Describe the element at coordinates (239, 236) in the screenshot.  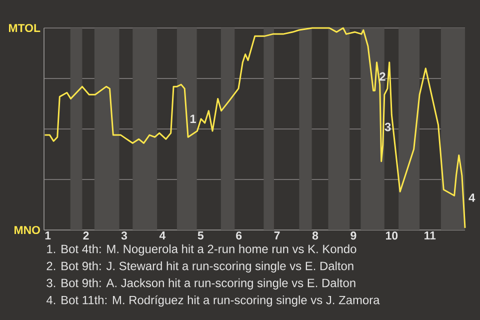
I see `x-tick-label: 6` at that location.